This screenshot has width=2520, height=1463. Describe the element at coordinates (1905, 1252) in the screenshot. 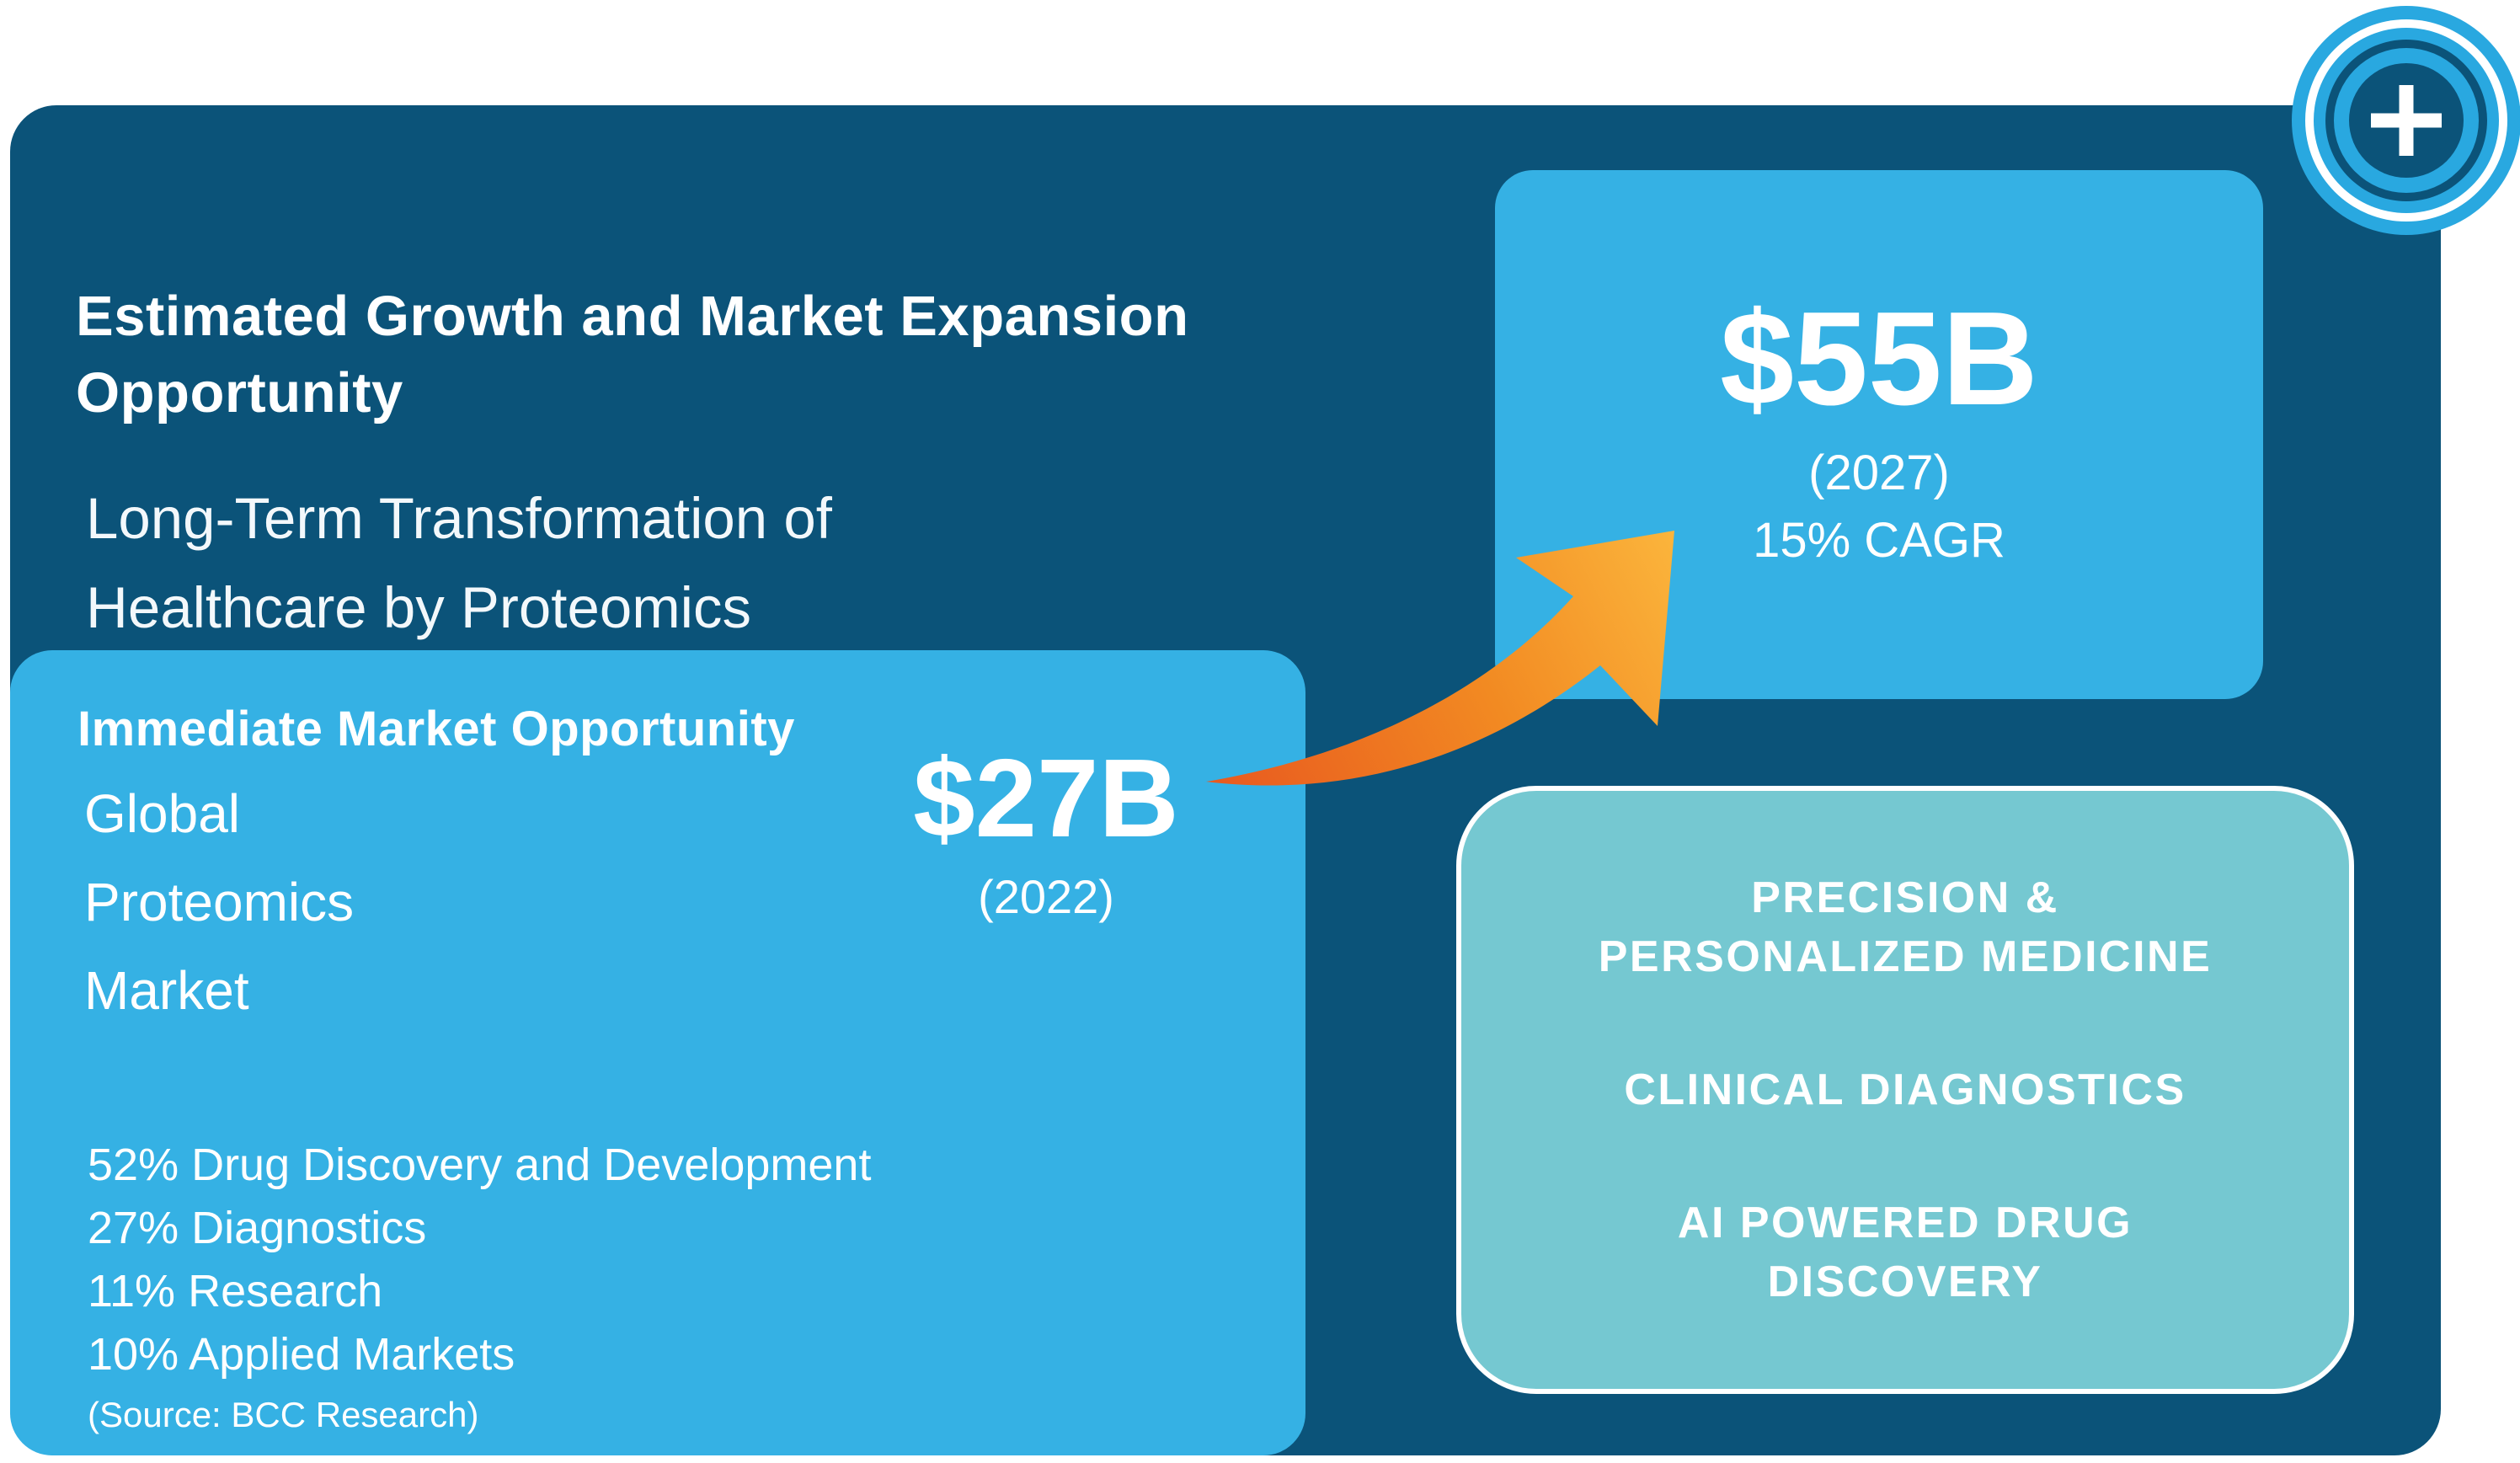

I see `focus-item-ai-drug-discovery: AI POWERED DRUG DISCOVERY` at that location.